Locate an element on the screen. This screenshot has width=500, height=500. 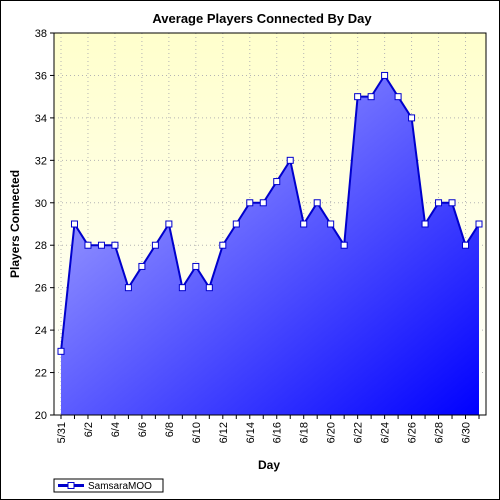
x-tick-label: 5/31 is located at coordinates (62, 432).